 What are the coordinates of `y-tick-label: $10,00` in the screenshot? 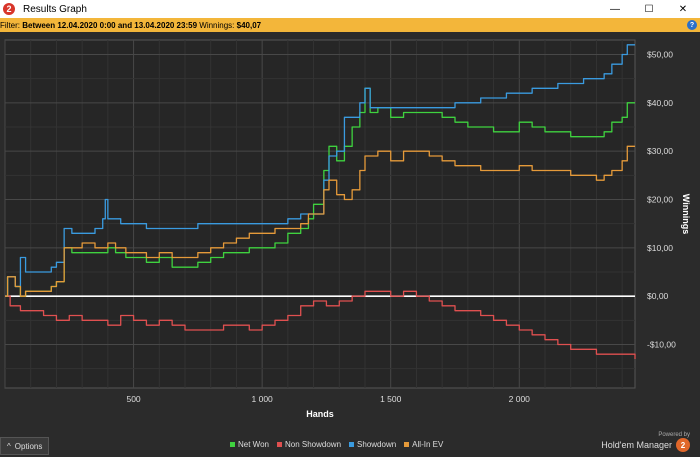 It's located at (660, 248).